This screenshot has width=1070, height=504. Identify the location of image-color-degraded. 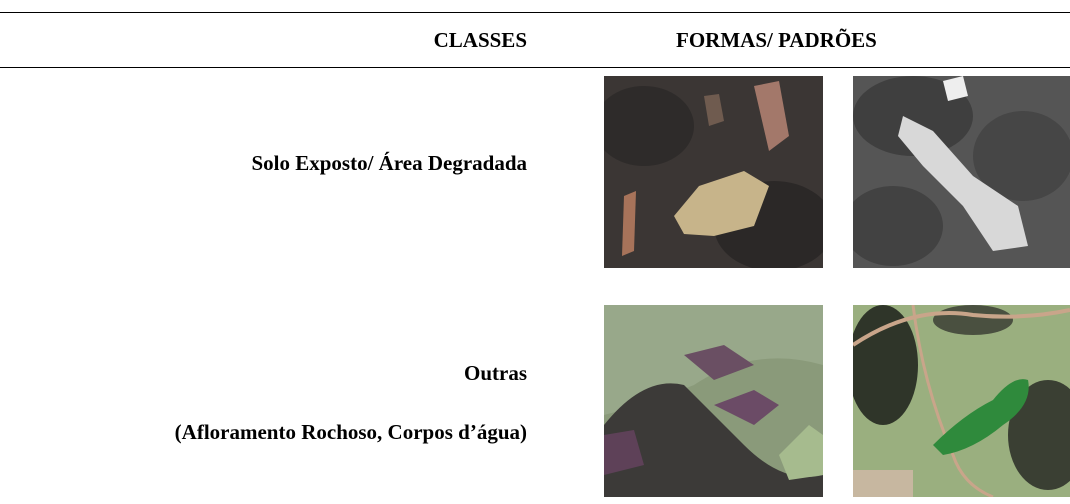
(713, 172).